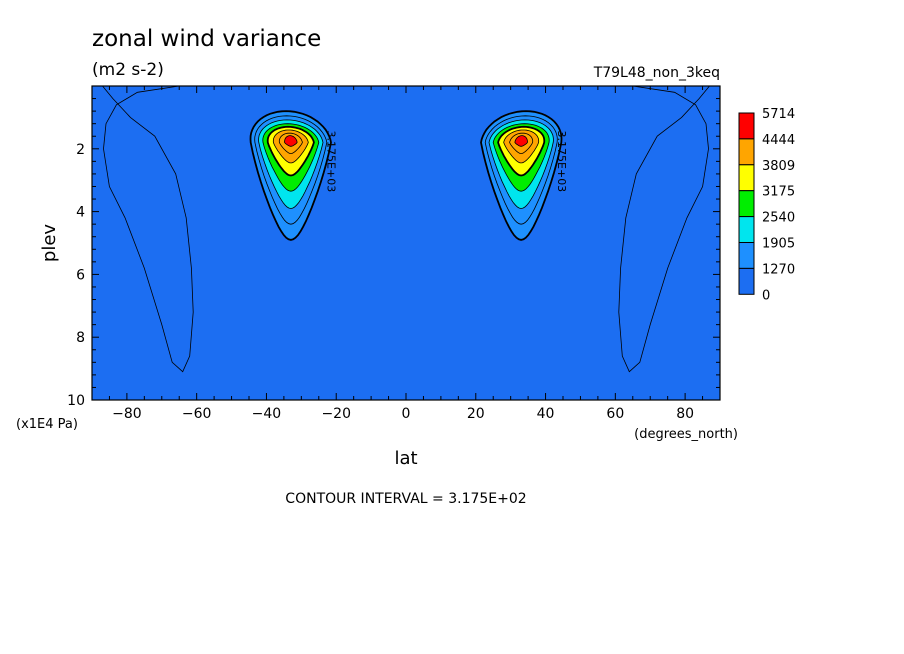  What do you see at coordinates (49, 243) in the screenshot?
I see `y-axis-label: plev` at bounding box center [49, 243].